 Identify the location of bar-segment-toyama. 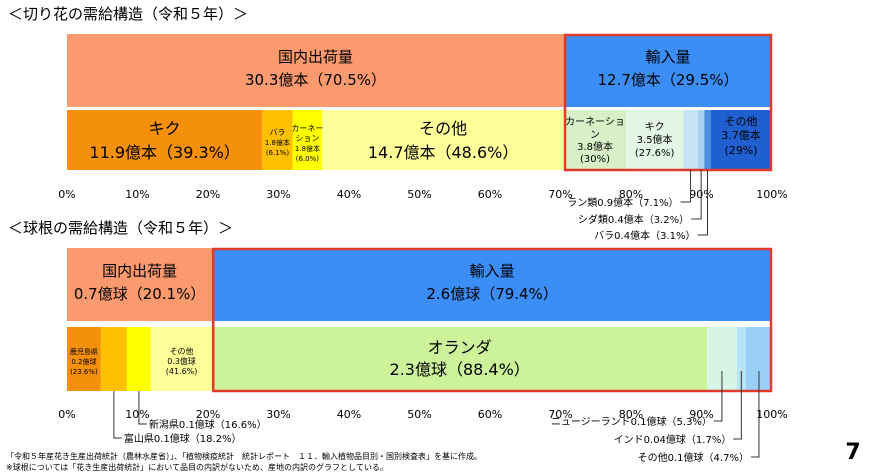
(113, 359).